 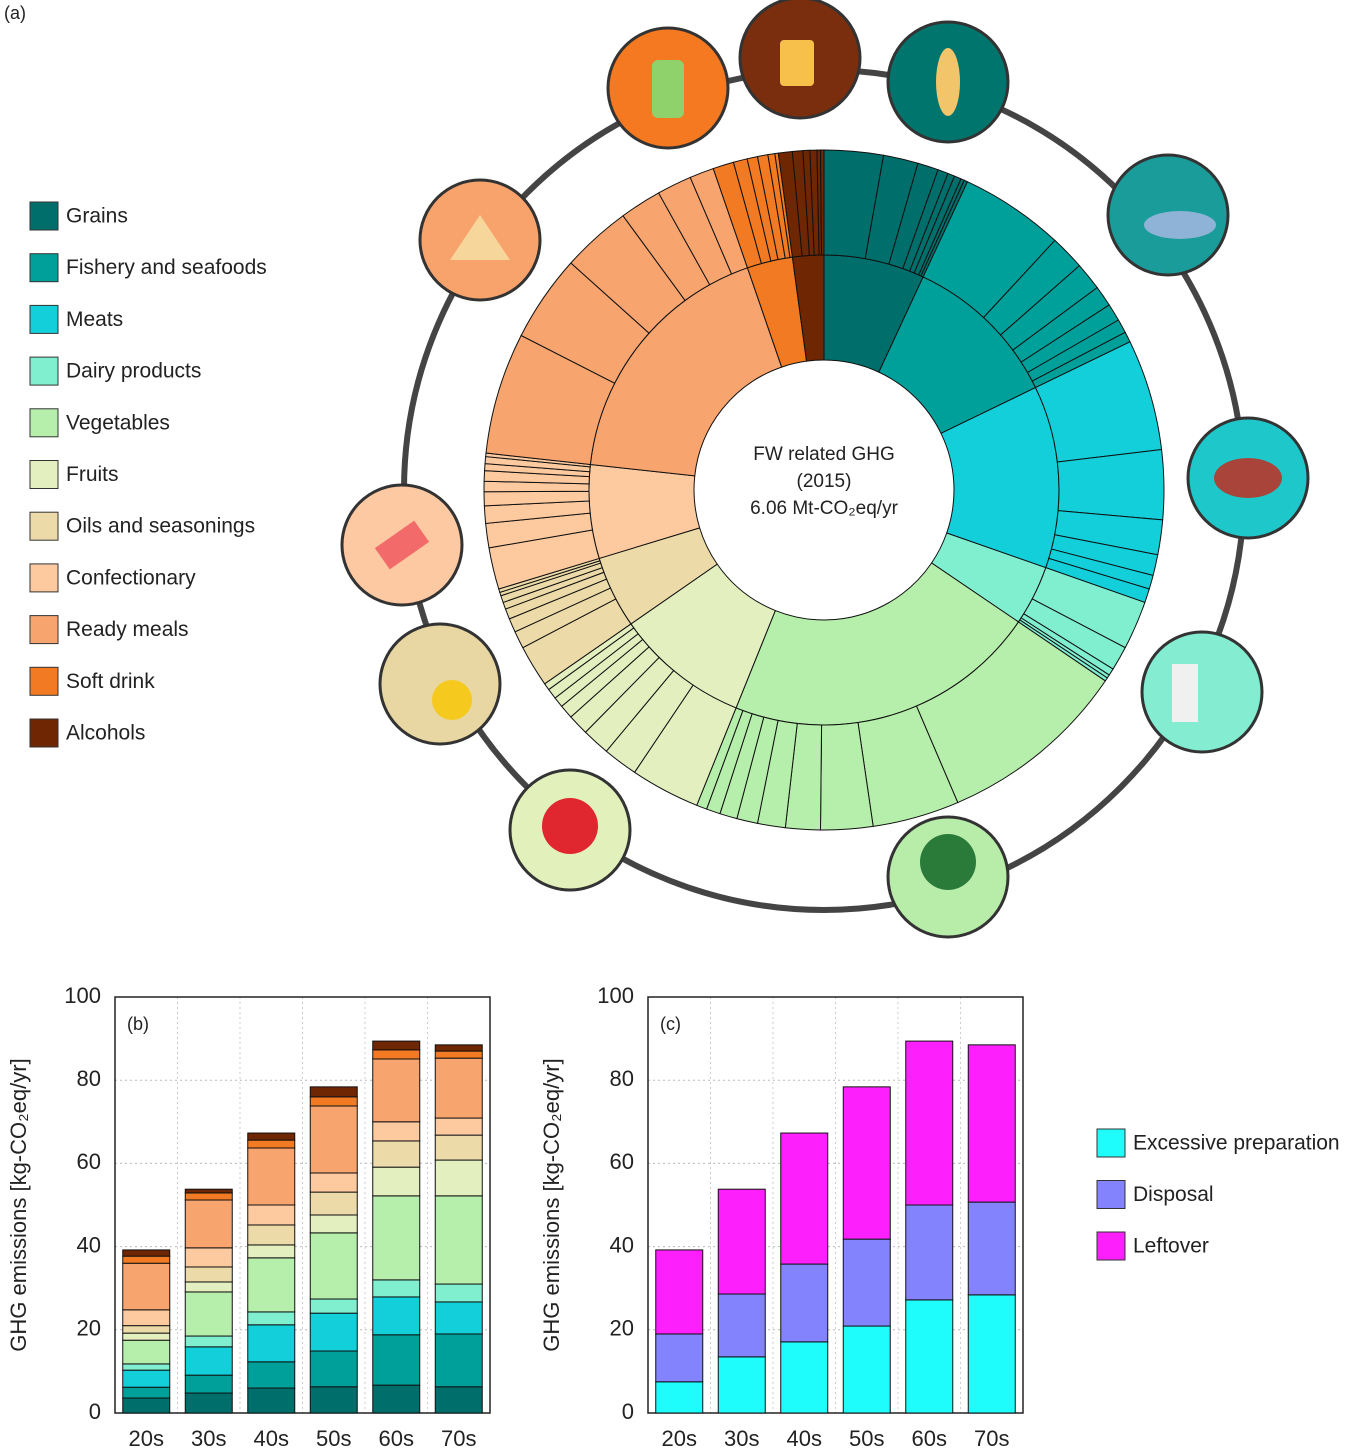 I want to click on y-tick-label: 80, so click(x=89, y=1078).